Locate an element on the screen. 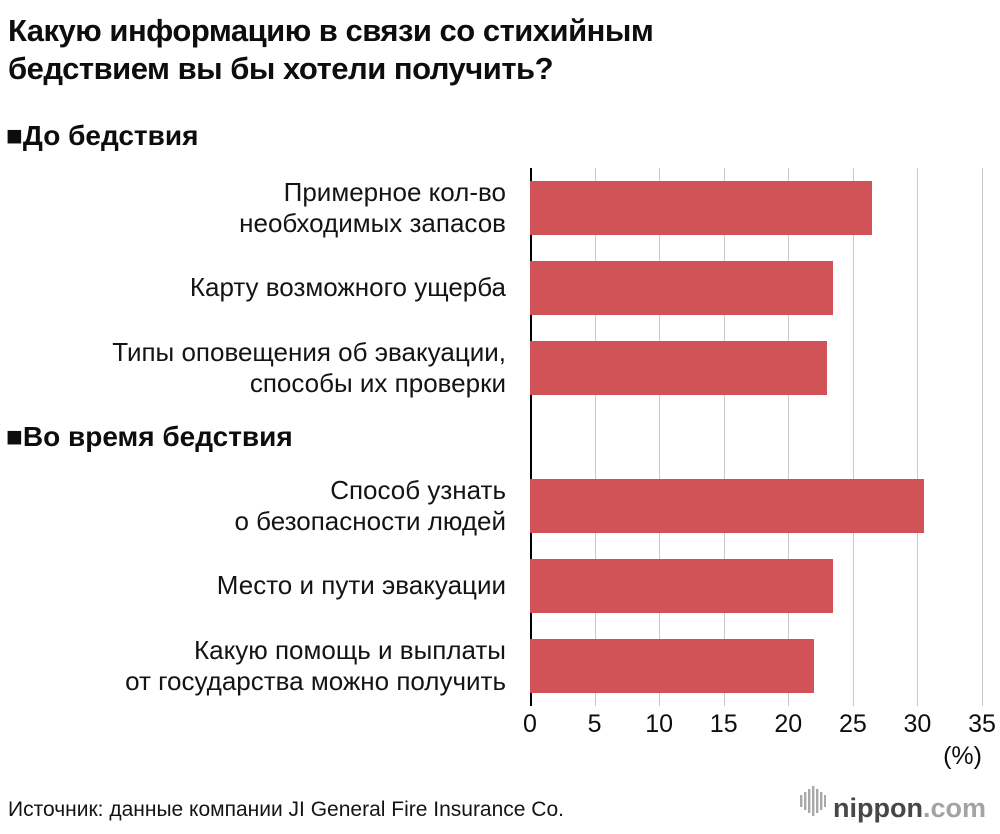 The height and width of the screenshot is (834, 1000). x-tick-label: 15 is located at coordinates (723, 723).